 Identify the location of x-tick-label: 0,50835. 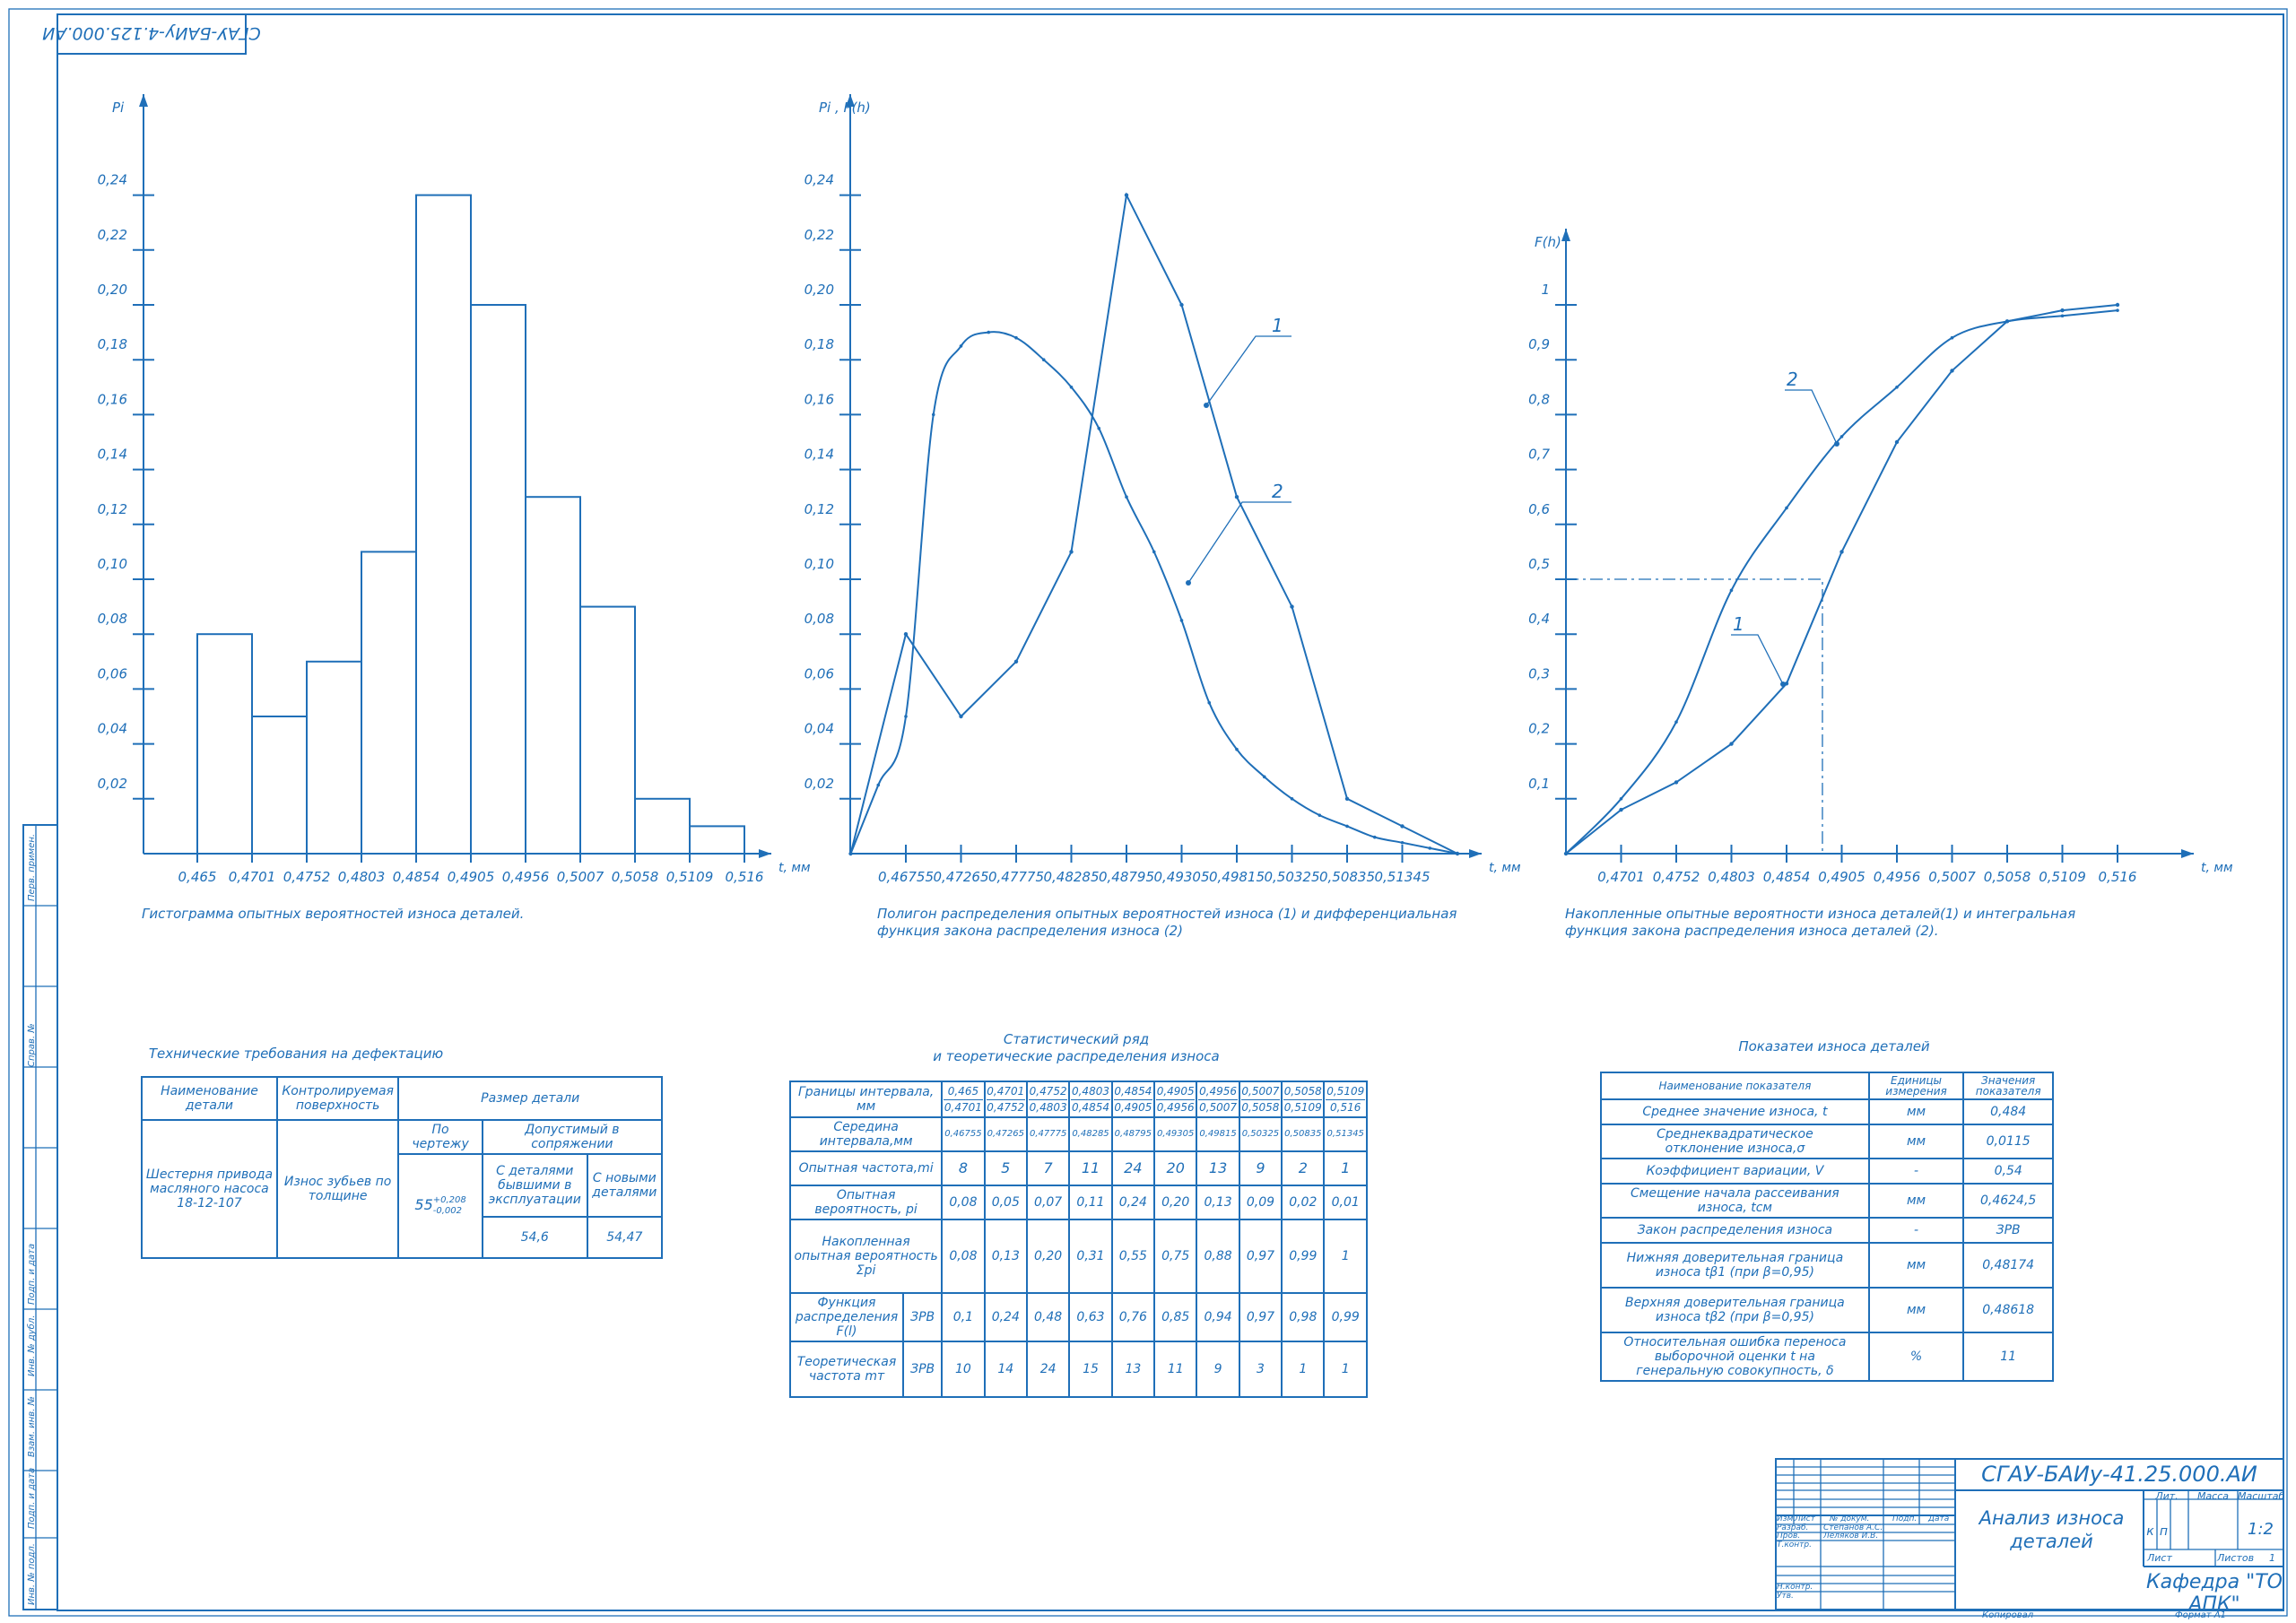
(1347, 877).